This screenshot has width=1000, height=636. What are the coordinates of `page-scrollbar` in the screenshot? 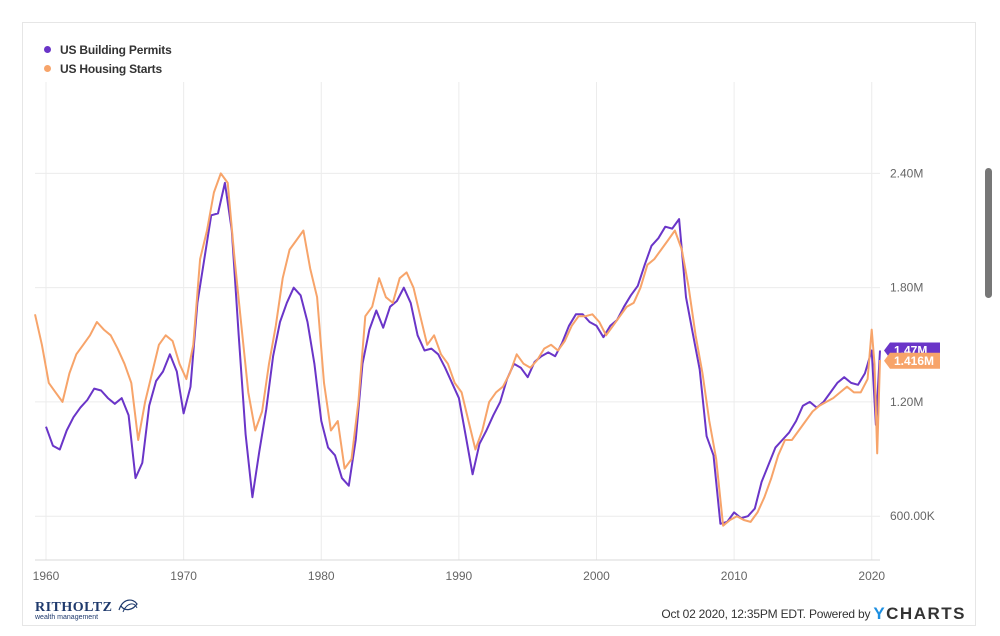 It's located at (988, 233).